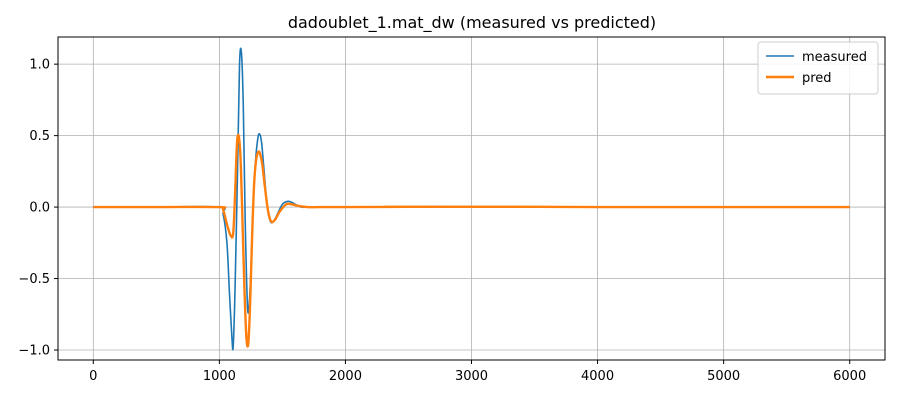 This screenshot has height=400, width=900. I want to click on legend-label-pred: pred, so click(817, 78).